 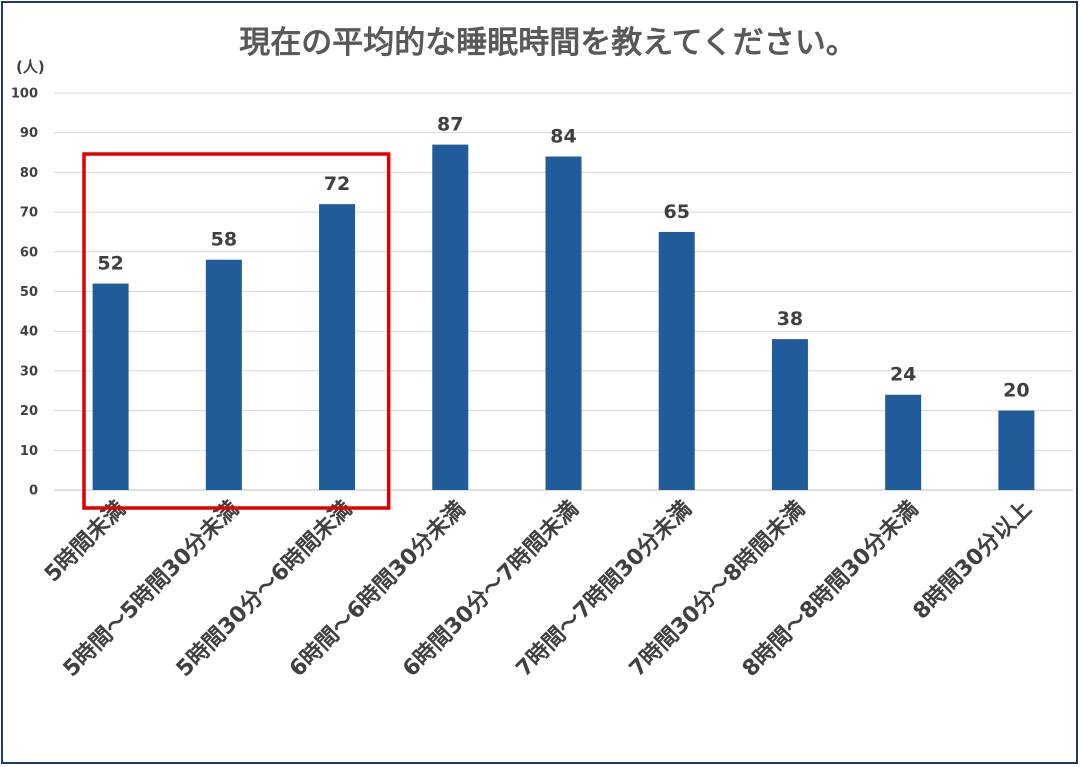 What do you see at coordinates (29, 451) in the screenshot?
I see `y-tick-label: 10` at bounding box center [29, 451].